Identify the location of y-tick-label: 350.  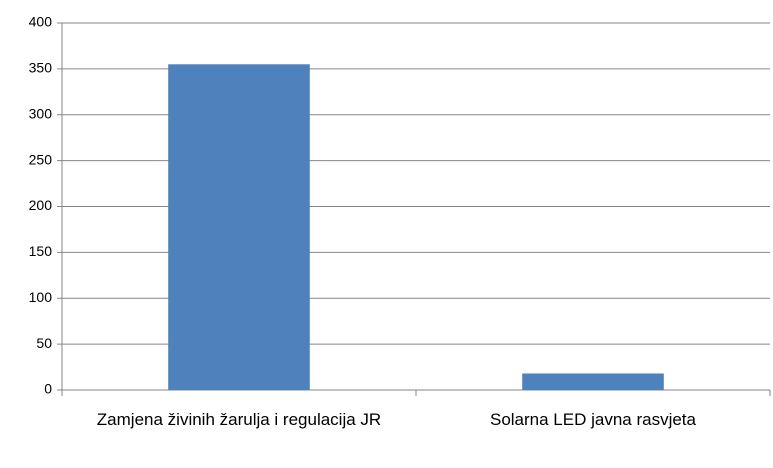
(41, 68).